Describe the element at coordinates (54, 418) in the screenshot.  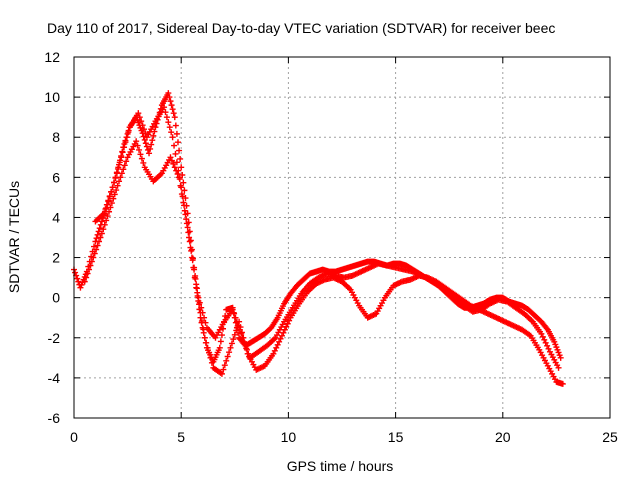
I see `y-tick-label: -6` at that location.